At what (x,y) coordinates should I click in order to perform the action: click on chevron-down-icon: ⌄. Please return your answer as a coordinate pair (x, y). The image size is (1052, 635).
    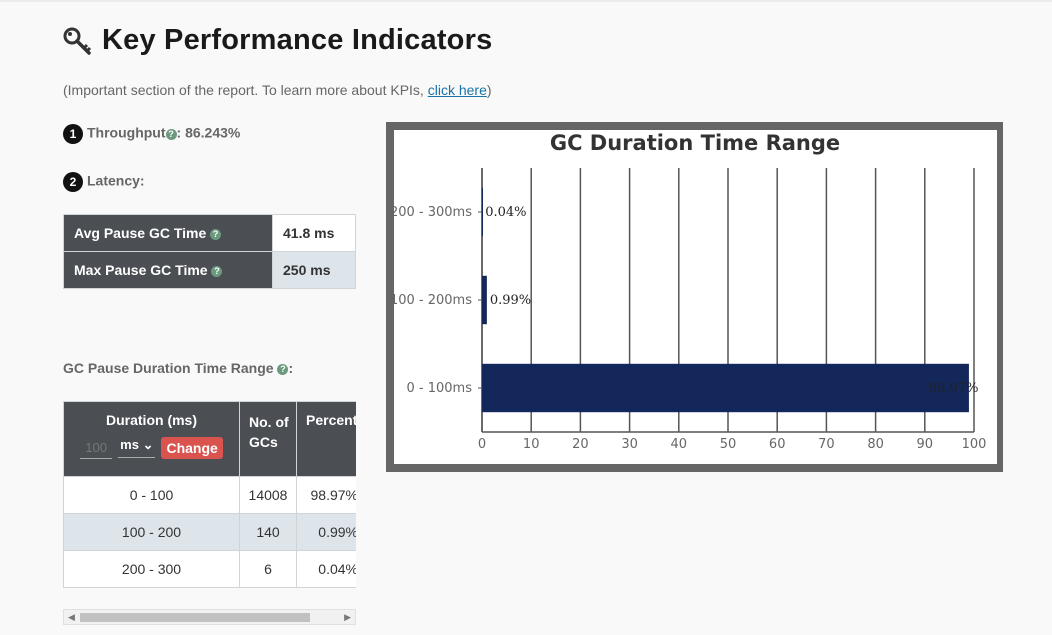
    Looking at the image, I should click on (148, 444).